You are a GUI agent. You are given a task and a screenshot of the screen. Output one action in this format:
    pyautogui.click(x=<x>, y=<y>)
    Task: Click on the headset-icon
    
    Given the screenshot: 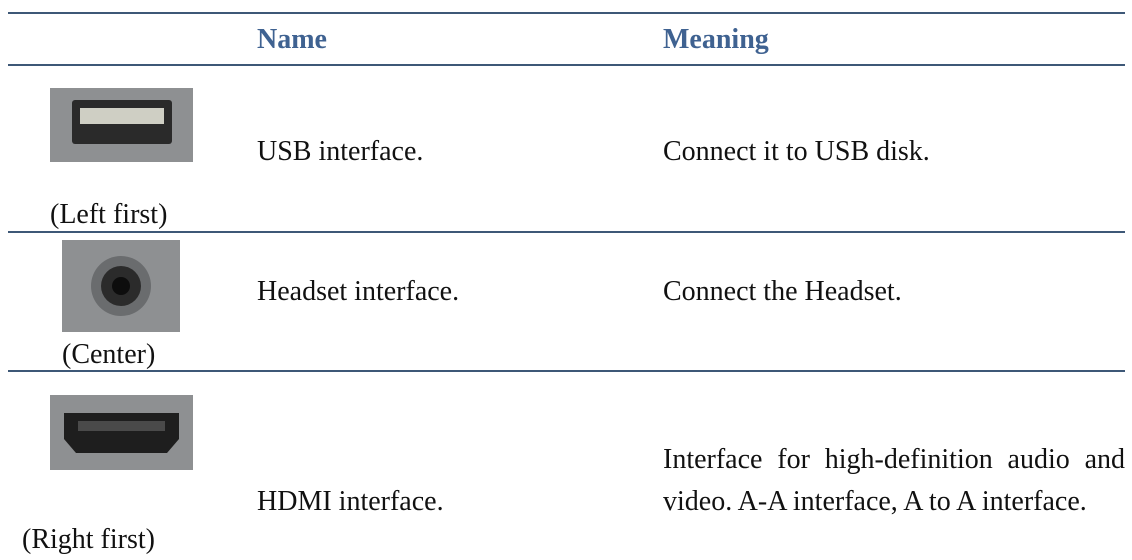 What is the action you would take?
    pyautogui.click(x=121, y=286)
    